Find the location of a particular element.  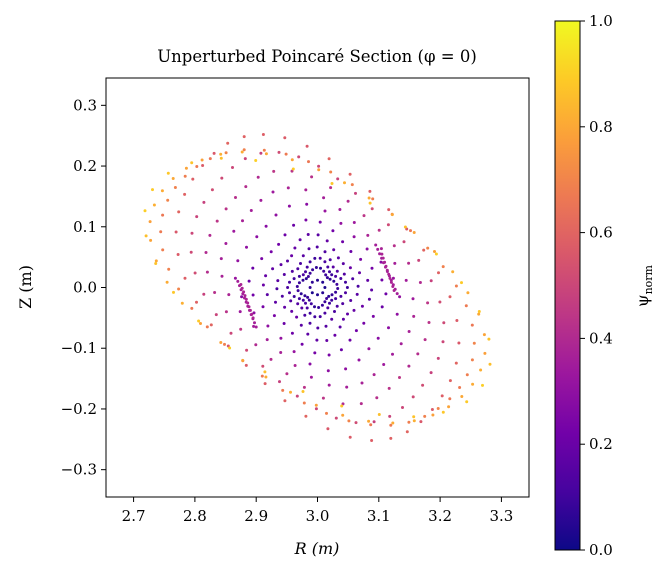

colorbar-tick-label: 1.0 is located at coordinates (601, 21).